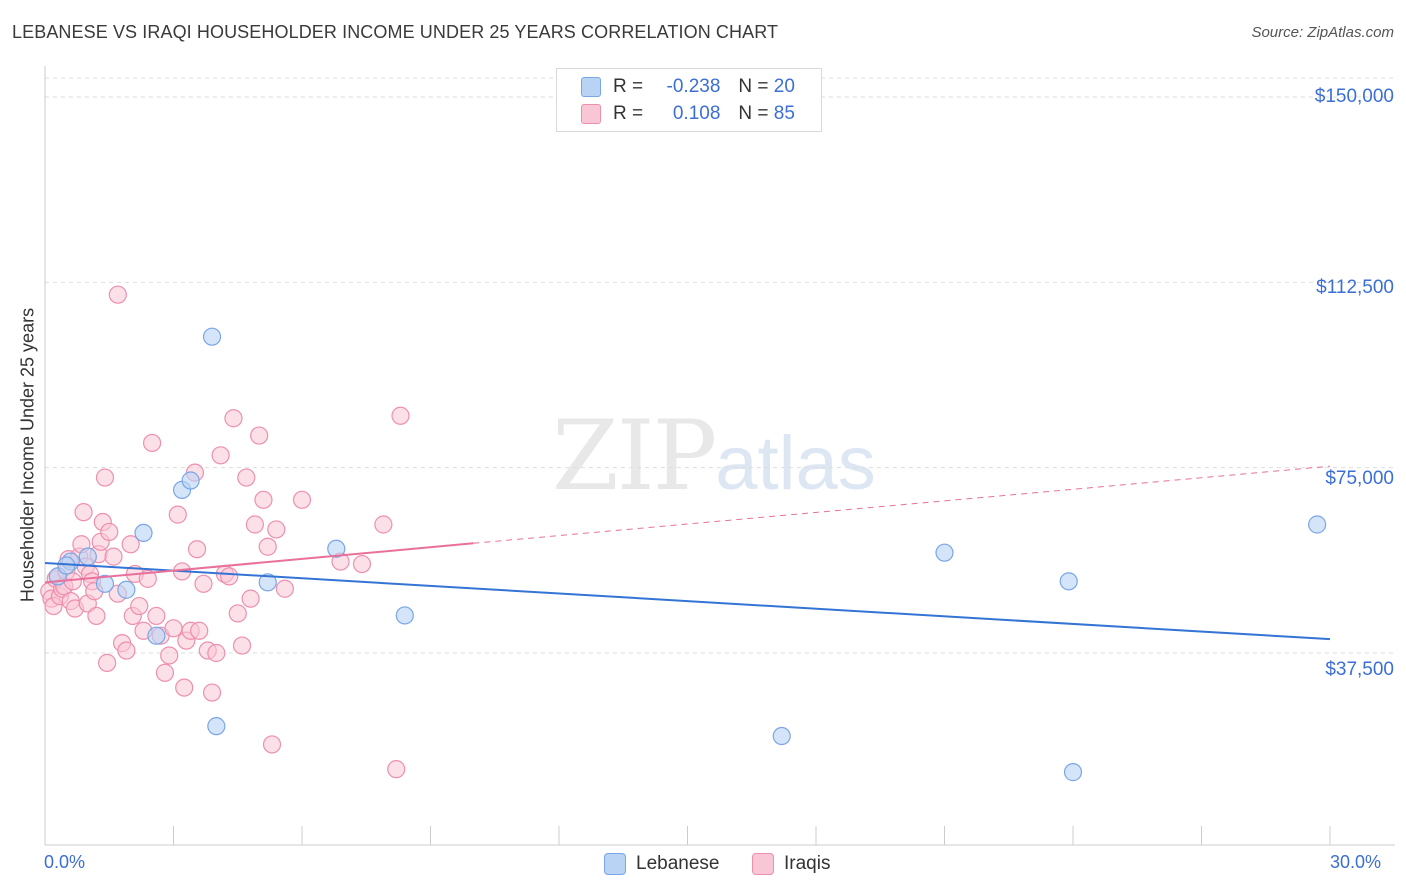  Describe the element at coordinates (687, 601) in the screenshot. I see `lebanese-trend-line` at that location.